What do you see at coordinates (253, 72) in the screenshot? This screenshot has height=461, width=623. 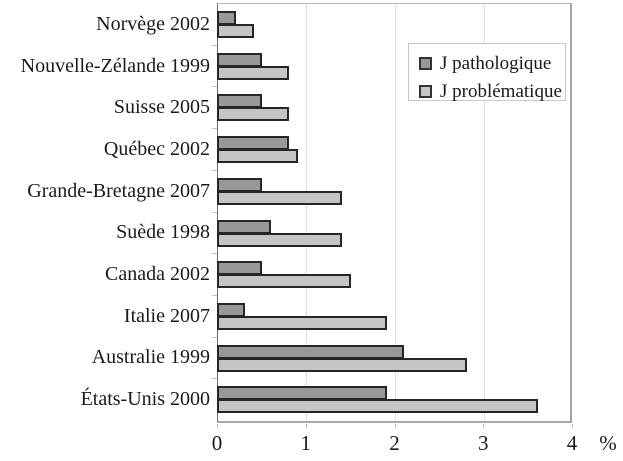 I see `bar-j-proble-matique-nouvelle-ze-lande-1999` at bounding box center [253, 72].